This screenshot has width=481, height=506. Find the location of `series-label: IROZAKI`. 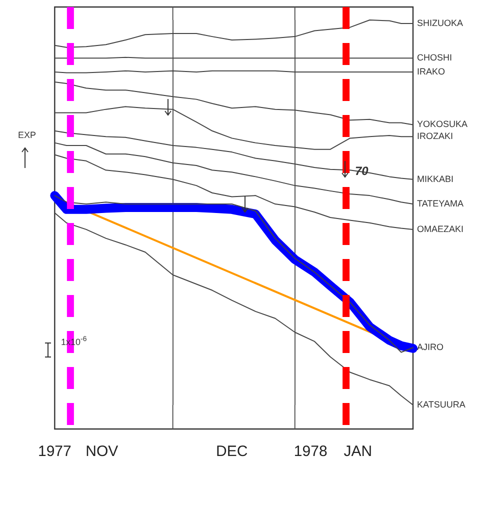

series-label: IROZAKI is located at coordinates (435, 136).